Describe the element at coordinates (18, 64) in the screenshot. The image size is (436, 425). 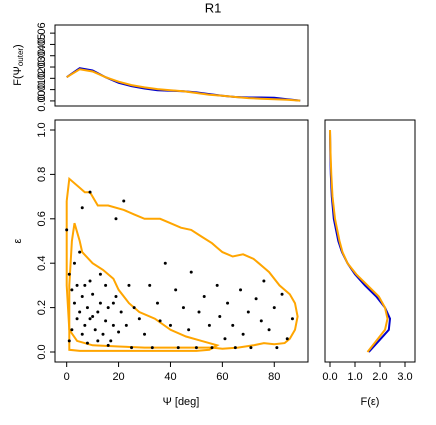
I see `top-y-label: F(Ψouter)` at that location.